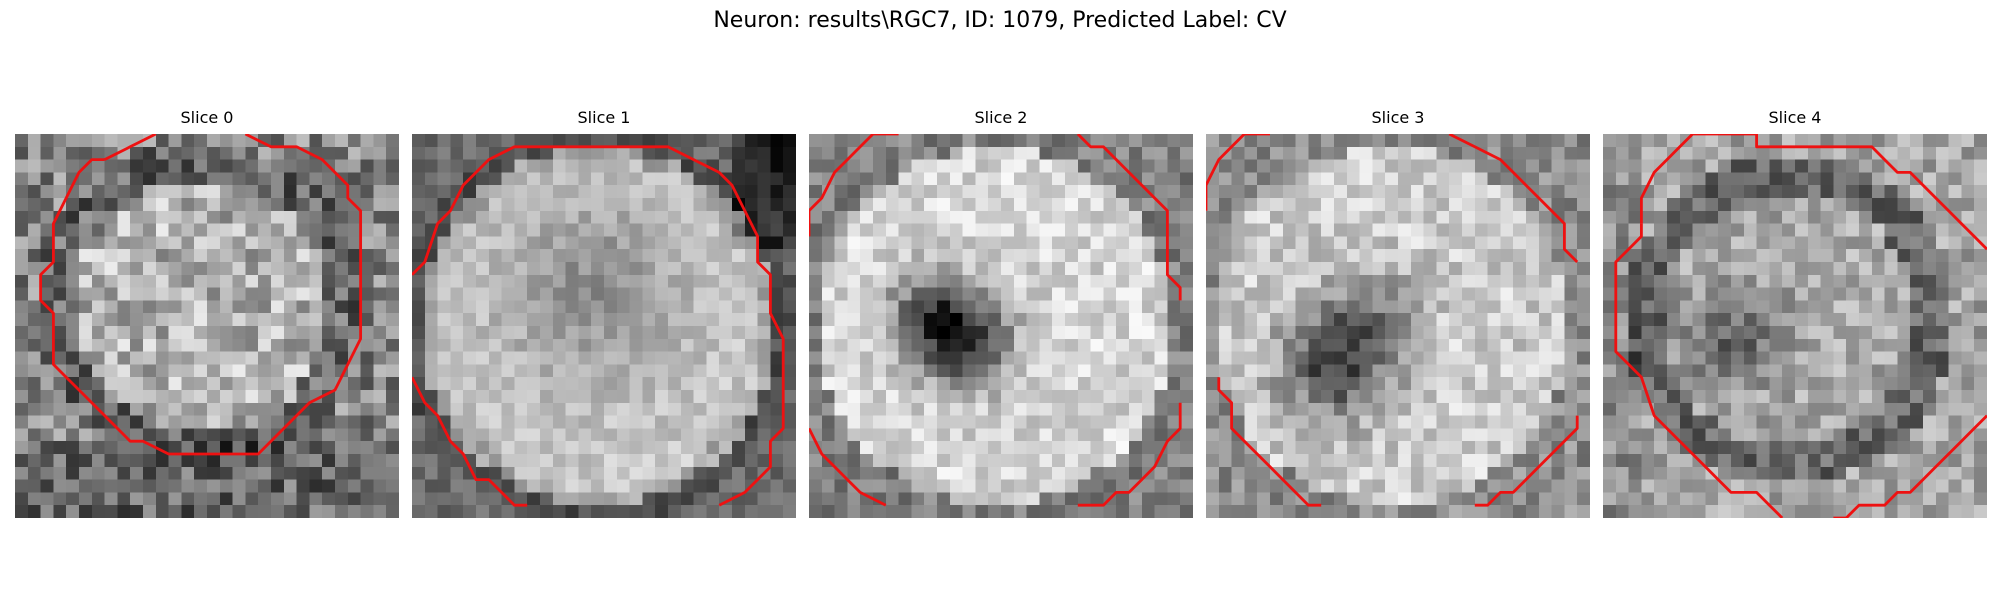 This screenshot has width=2000, height=600. I want to click on slice-title: Slice 0, so click(207, 117).